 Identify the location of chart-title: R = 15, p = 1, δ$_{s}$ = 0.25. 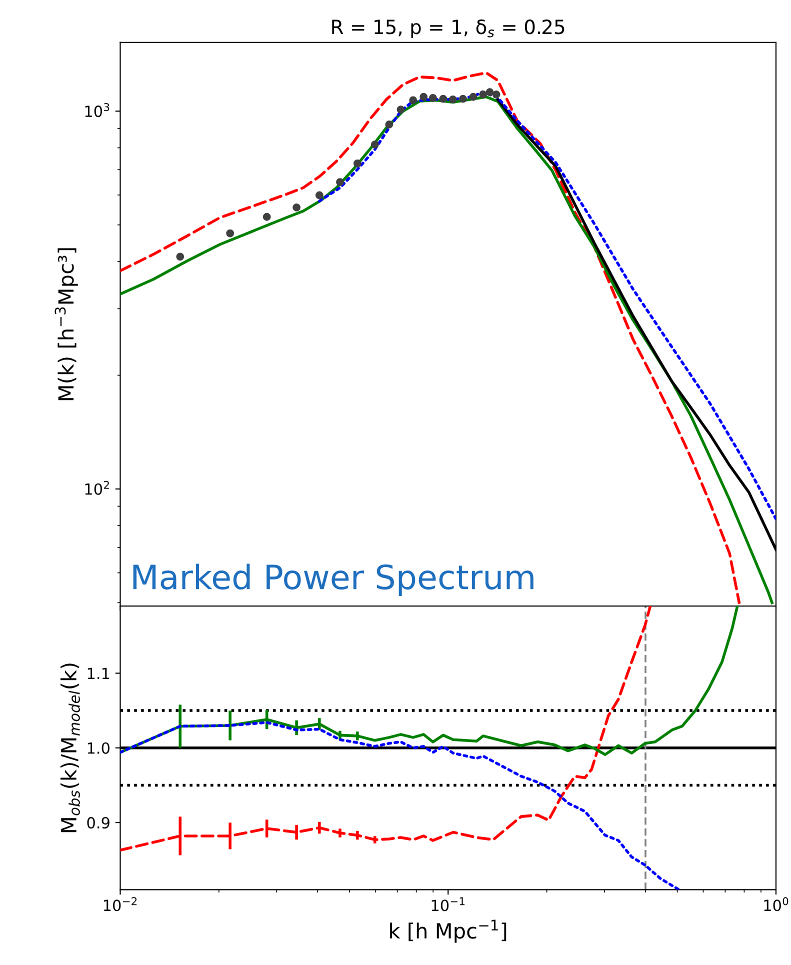
(448, 29).